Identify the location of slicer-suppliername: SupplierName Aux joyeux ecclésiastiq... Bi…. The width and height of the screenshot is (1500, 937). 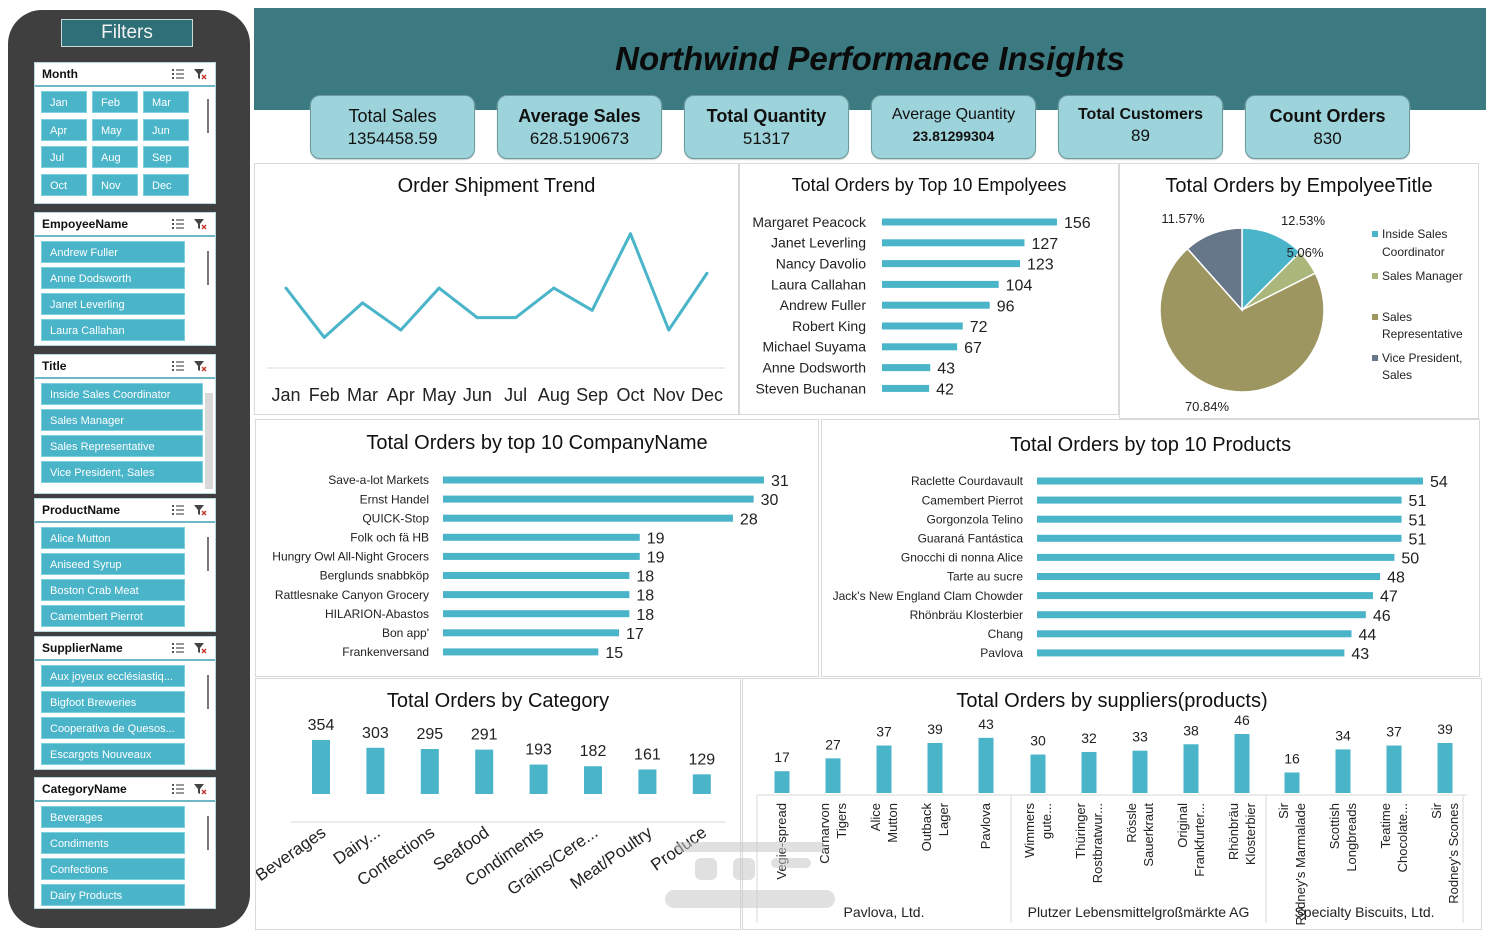
(125, 703).